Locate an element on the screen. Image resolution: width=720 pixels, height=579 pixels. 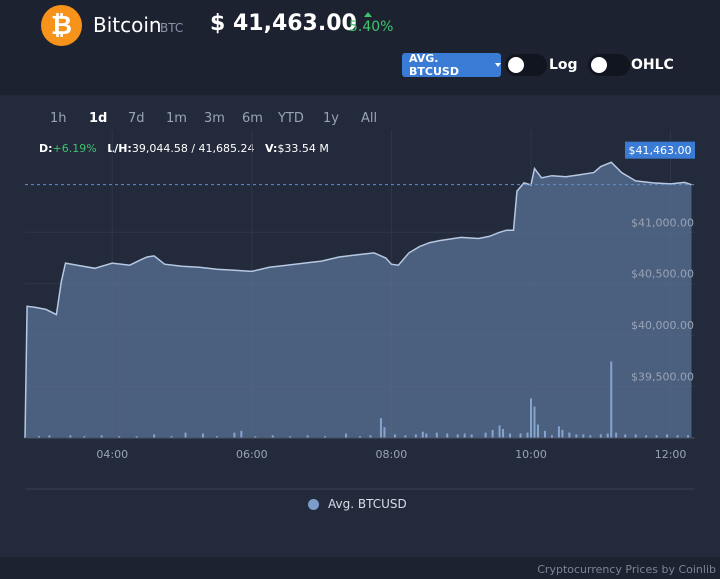
stat-d-value: +6.19% is located at coordinates (74, 148).